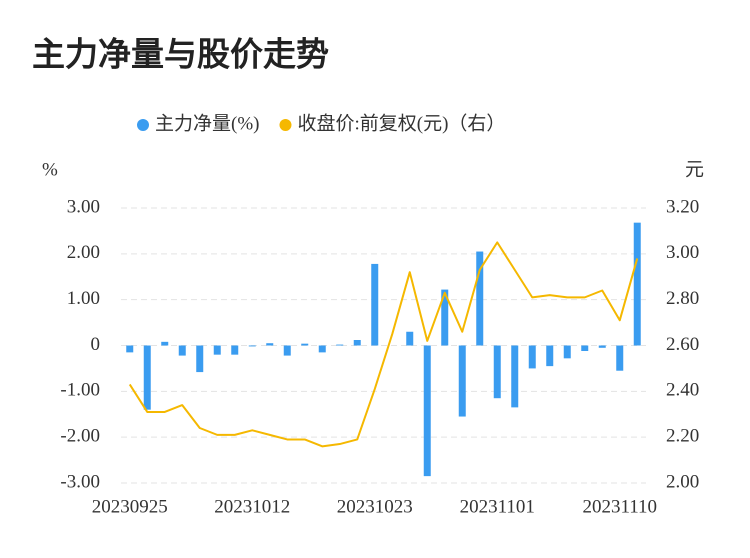 The width and height of the screenshot is (750, 558). What do you see at coordinates (50, 169) in the screenshot?
I see `y-unit: %` at bounding box center [50, 169].